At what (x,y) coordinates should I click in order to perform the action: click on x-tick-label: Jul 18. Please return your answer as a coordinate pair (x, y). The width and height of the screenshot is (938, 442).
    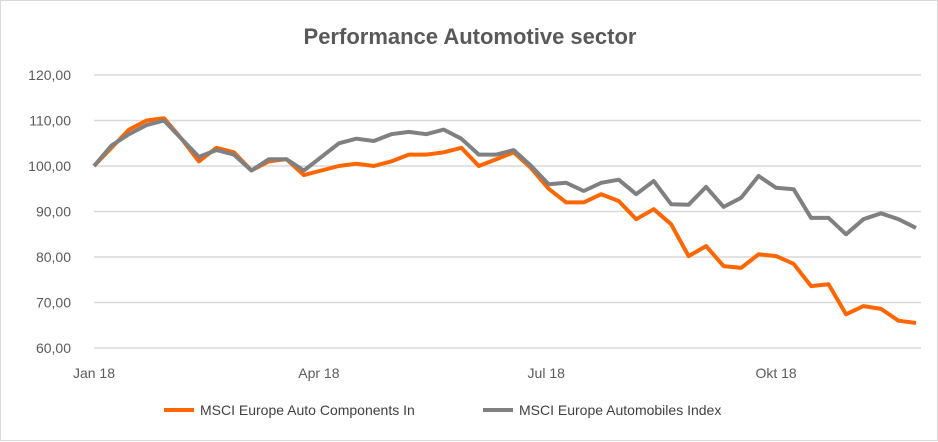
    Looking at the image, I should click on (547, 373).